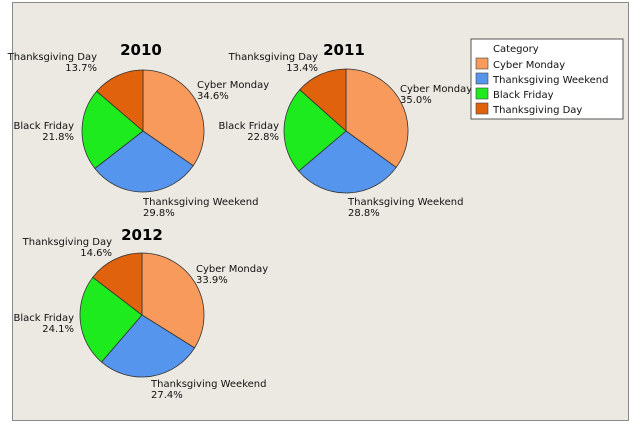  What do you see at coordinates (529, 65) in the screenshot?
I see `legend-entry: Cyber Monday` at bounding box center [529, 65].